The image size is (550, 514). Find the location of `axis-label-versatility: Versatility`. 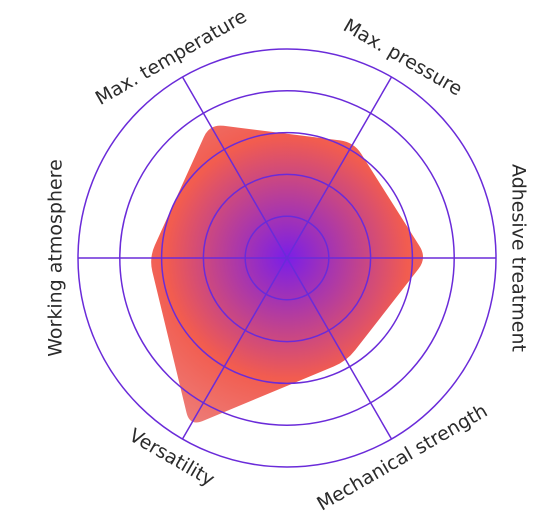

axis-label-versatility: Versatility is located at coordinates (171, 457).